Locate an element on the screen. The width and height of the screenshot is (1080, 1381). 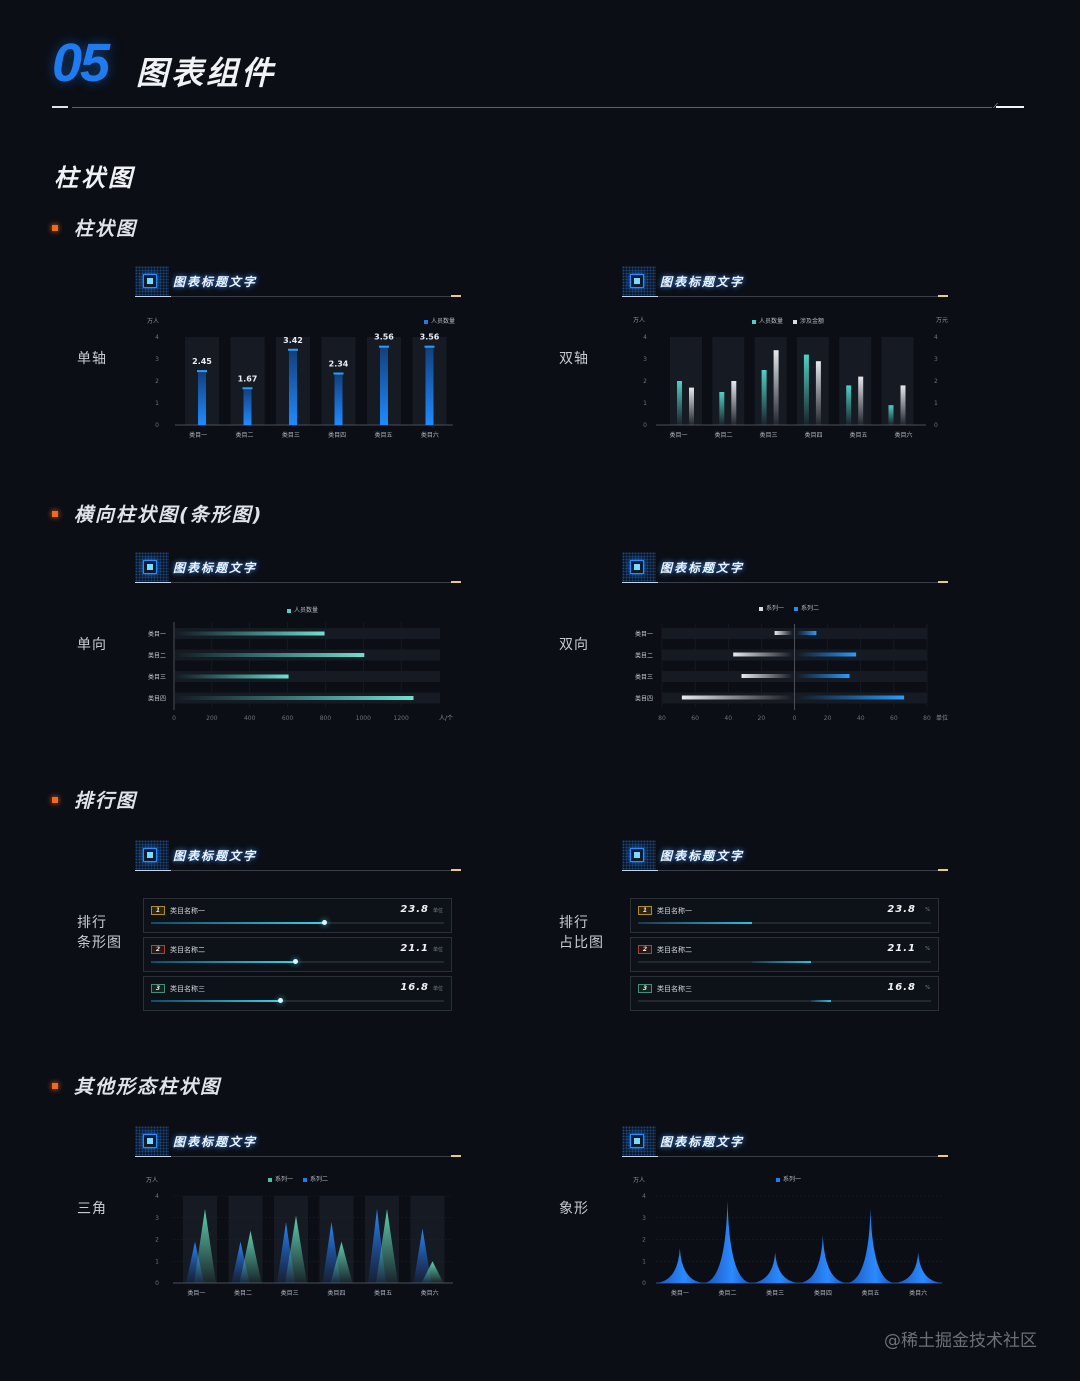
label-dual-axis: 双轴 is located at coordinates (574, 359).